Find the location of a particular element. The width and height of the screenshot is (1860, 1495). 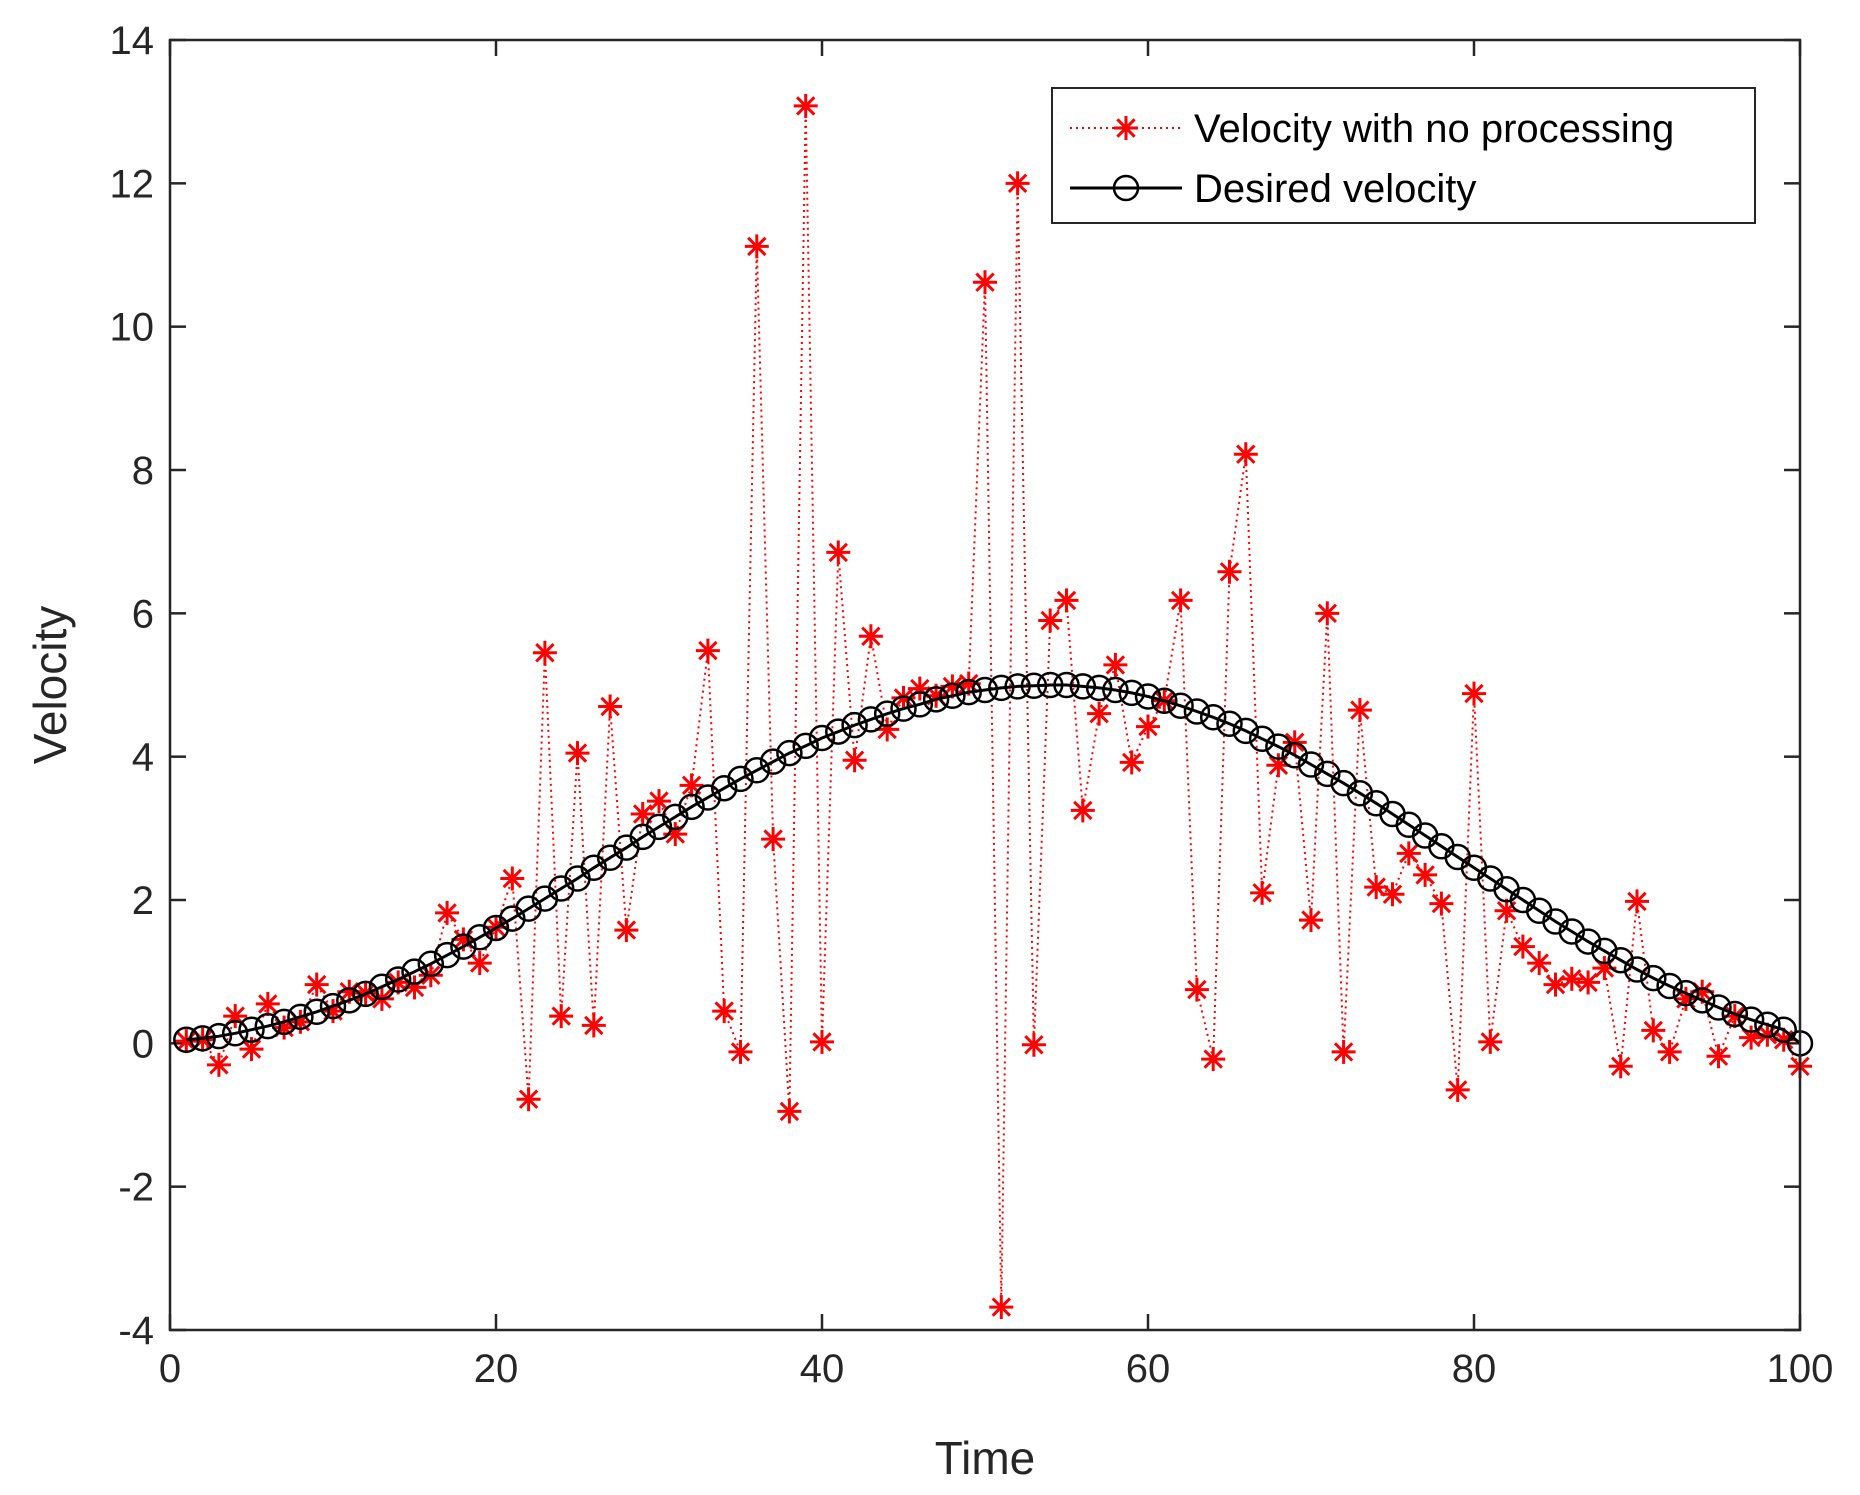

y-tick-label: 8 is located at coordinates (143, 471).